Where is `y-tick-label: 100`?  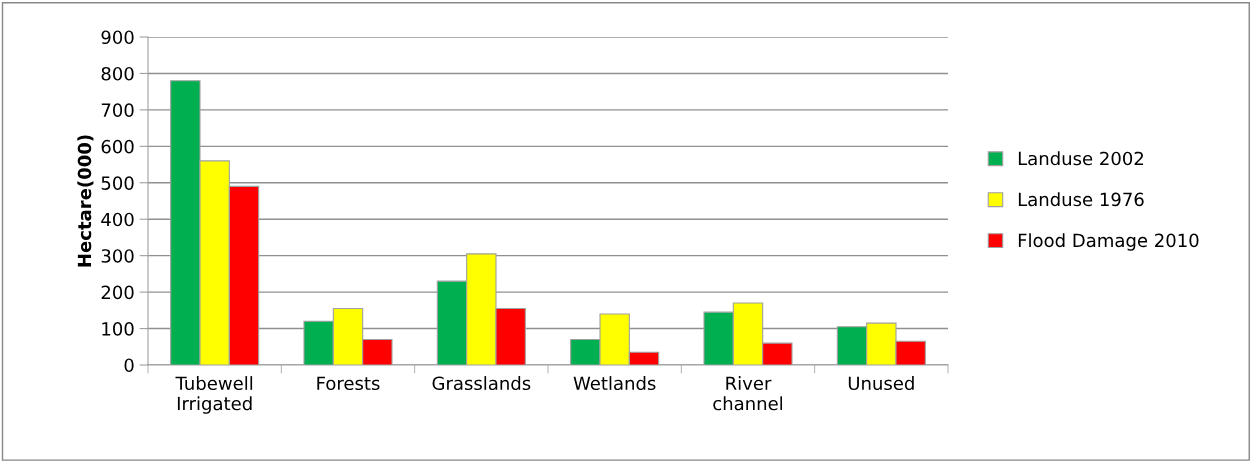
y-tick-label: 100 is located at coordinates (118, 329).